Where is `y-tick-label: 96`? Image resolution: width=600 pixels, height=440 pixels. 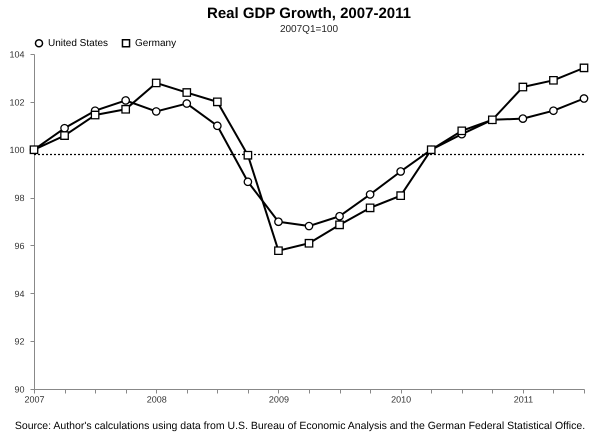 y-tick-label: 96 is located at coordinates (19, 245).